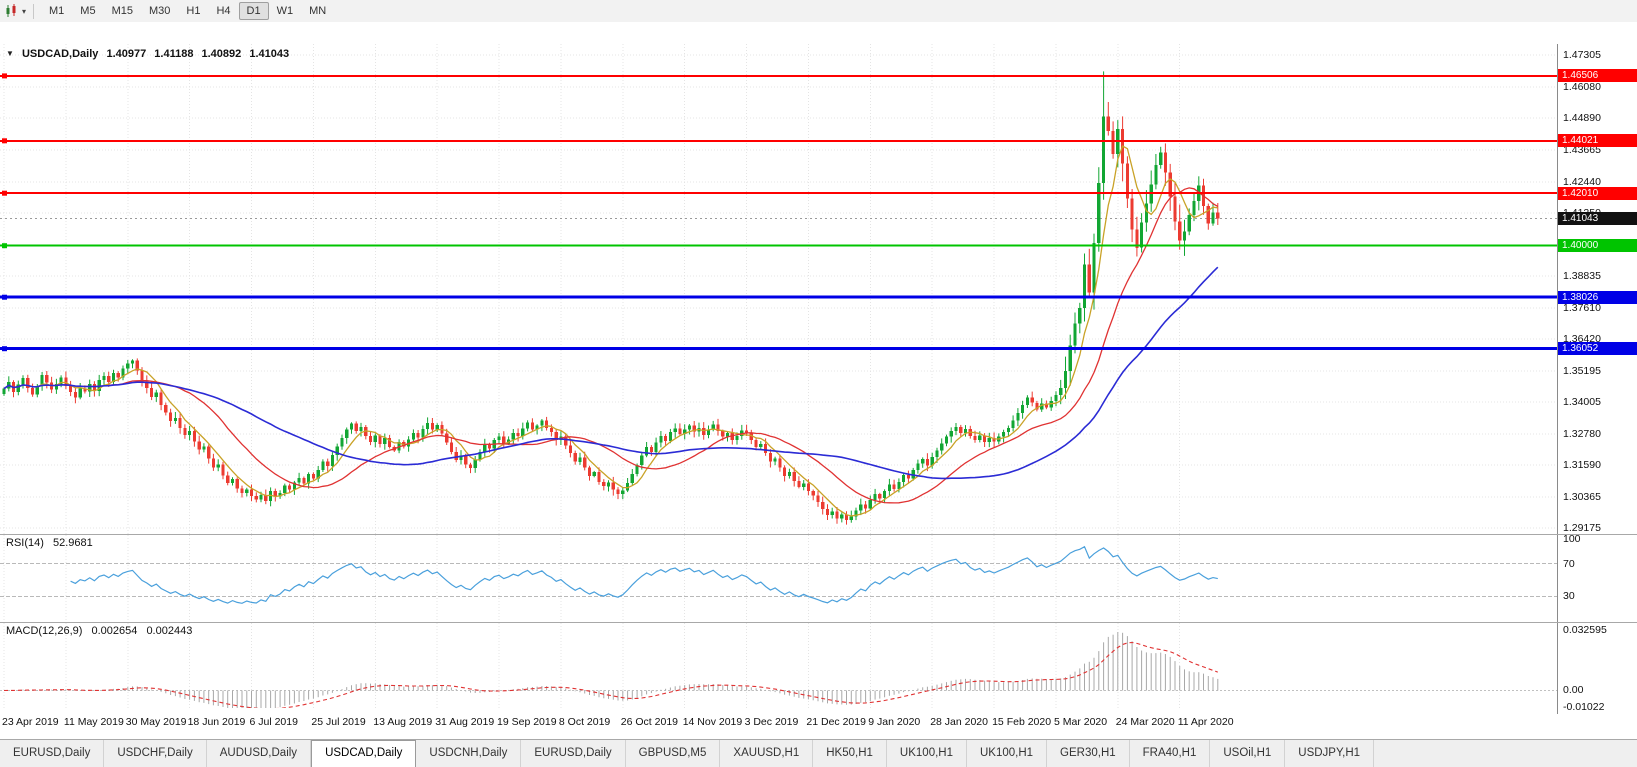 This screenshot has height=767, width=1637. I want to click on macd-tick: -0.01022, so click(1584, 707).